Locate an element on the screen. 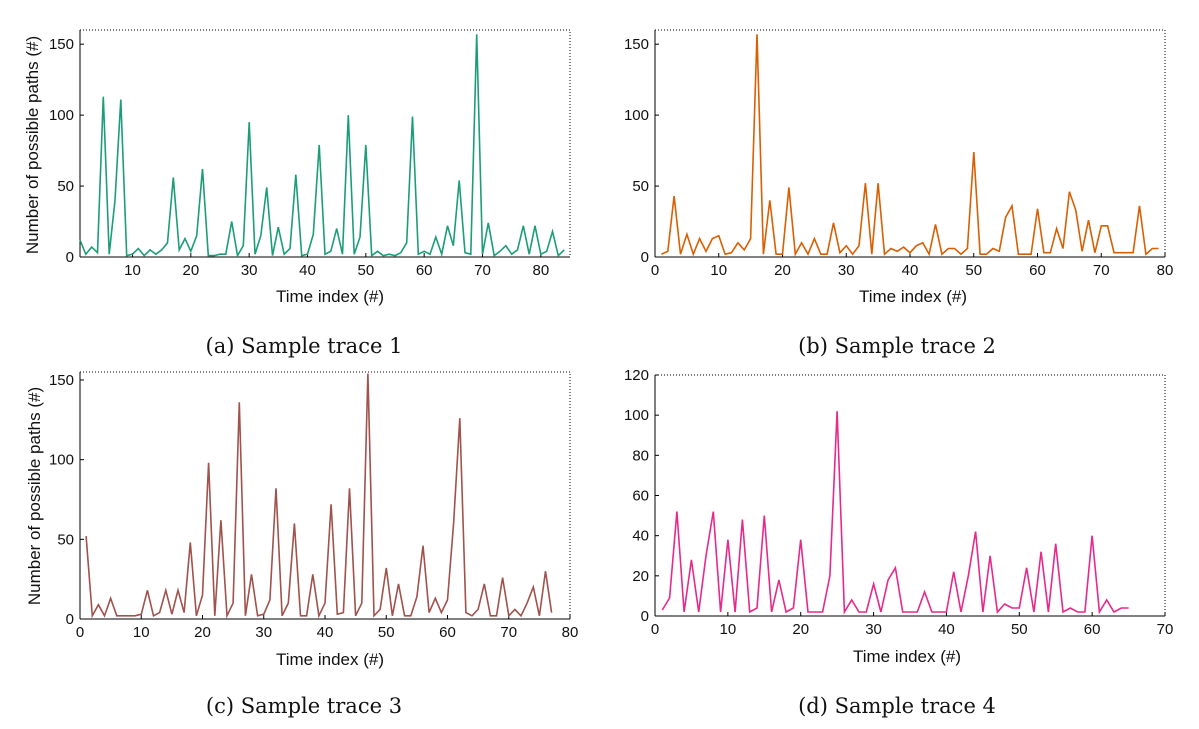  x-tick-label-b: 10 is located at coordinates (718, 270).